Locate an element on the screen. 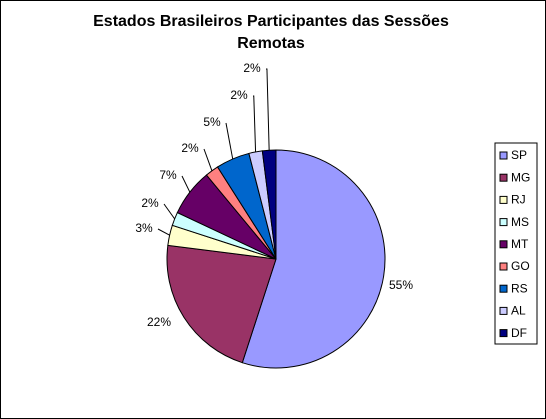  data-label: 7% is located at coordinates (168, 175).